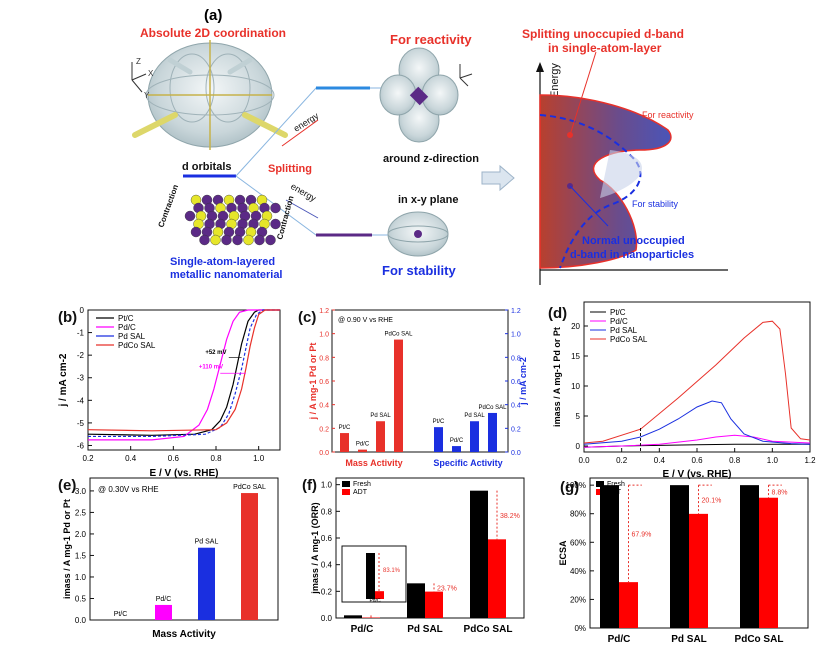 This screenshot has height=649, width=822. Describe the element at coordinates (81, 423) in the screenshot. I see `y-tick-label: -5` at that location.